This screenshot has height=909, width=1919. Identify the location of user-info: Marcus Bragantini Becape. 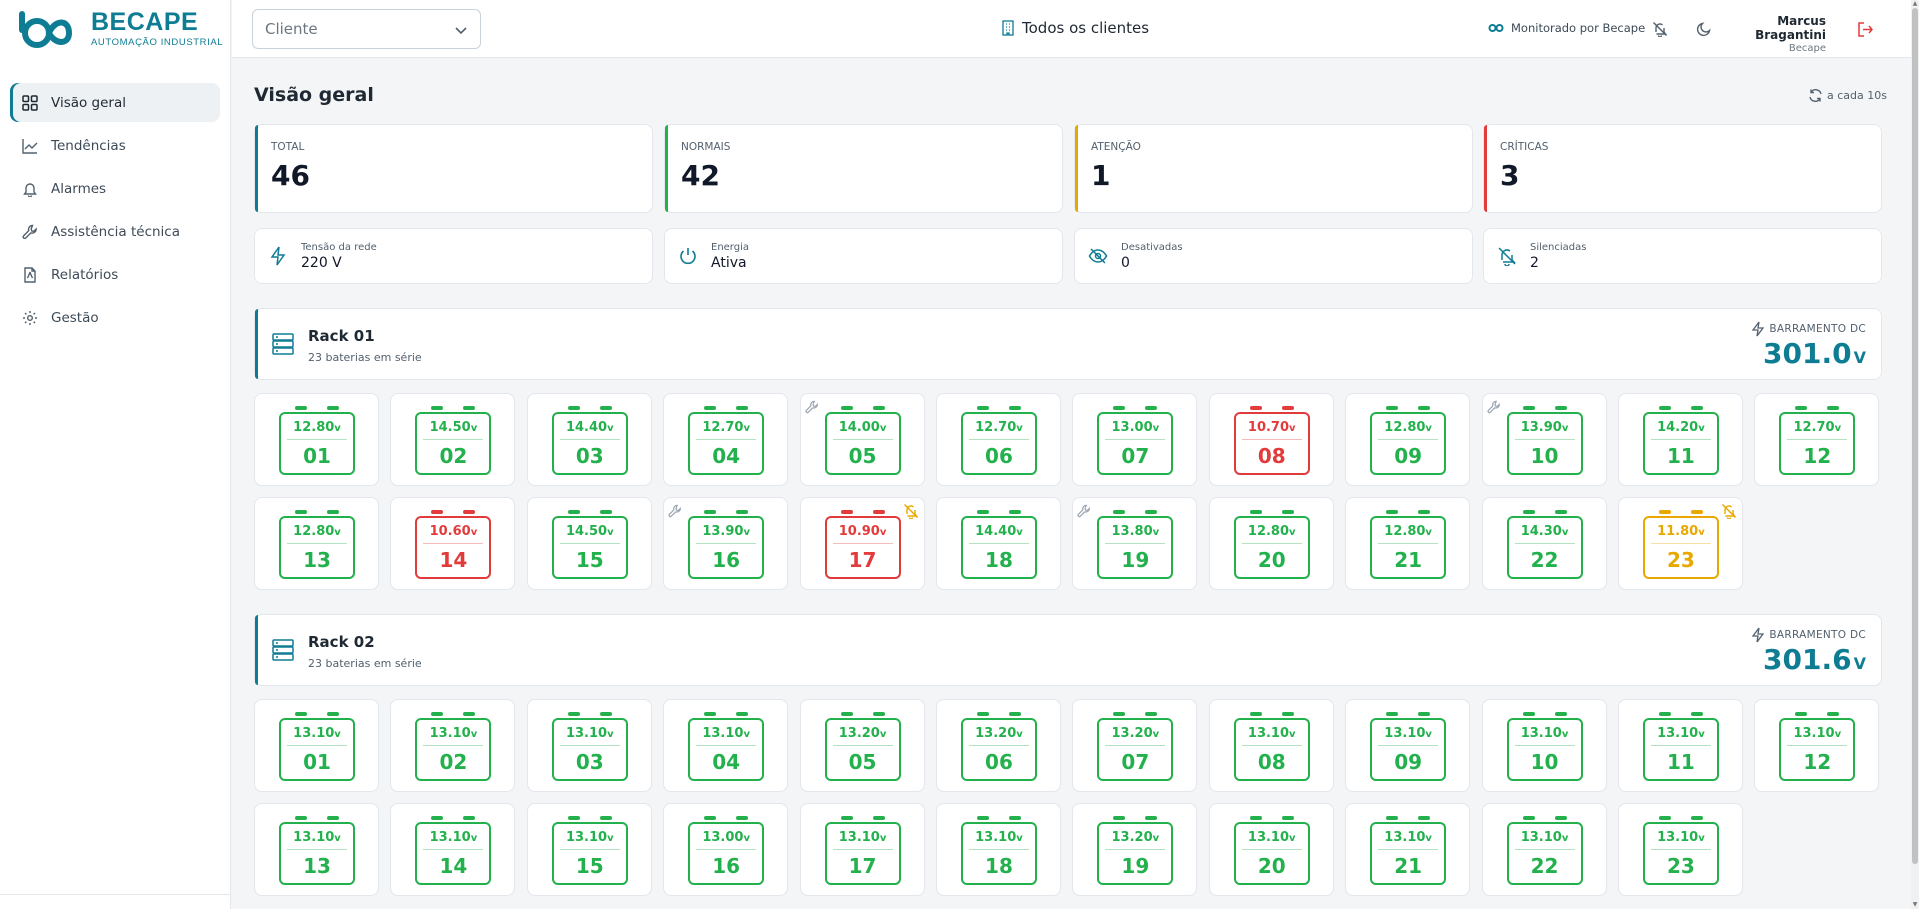
(1779, 34).